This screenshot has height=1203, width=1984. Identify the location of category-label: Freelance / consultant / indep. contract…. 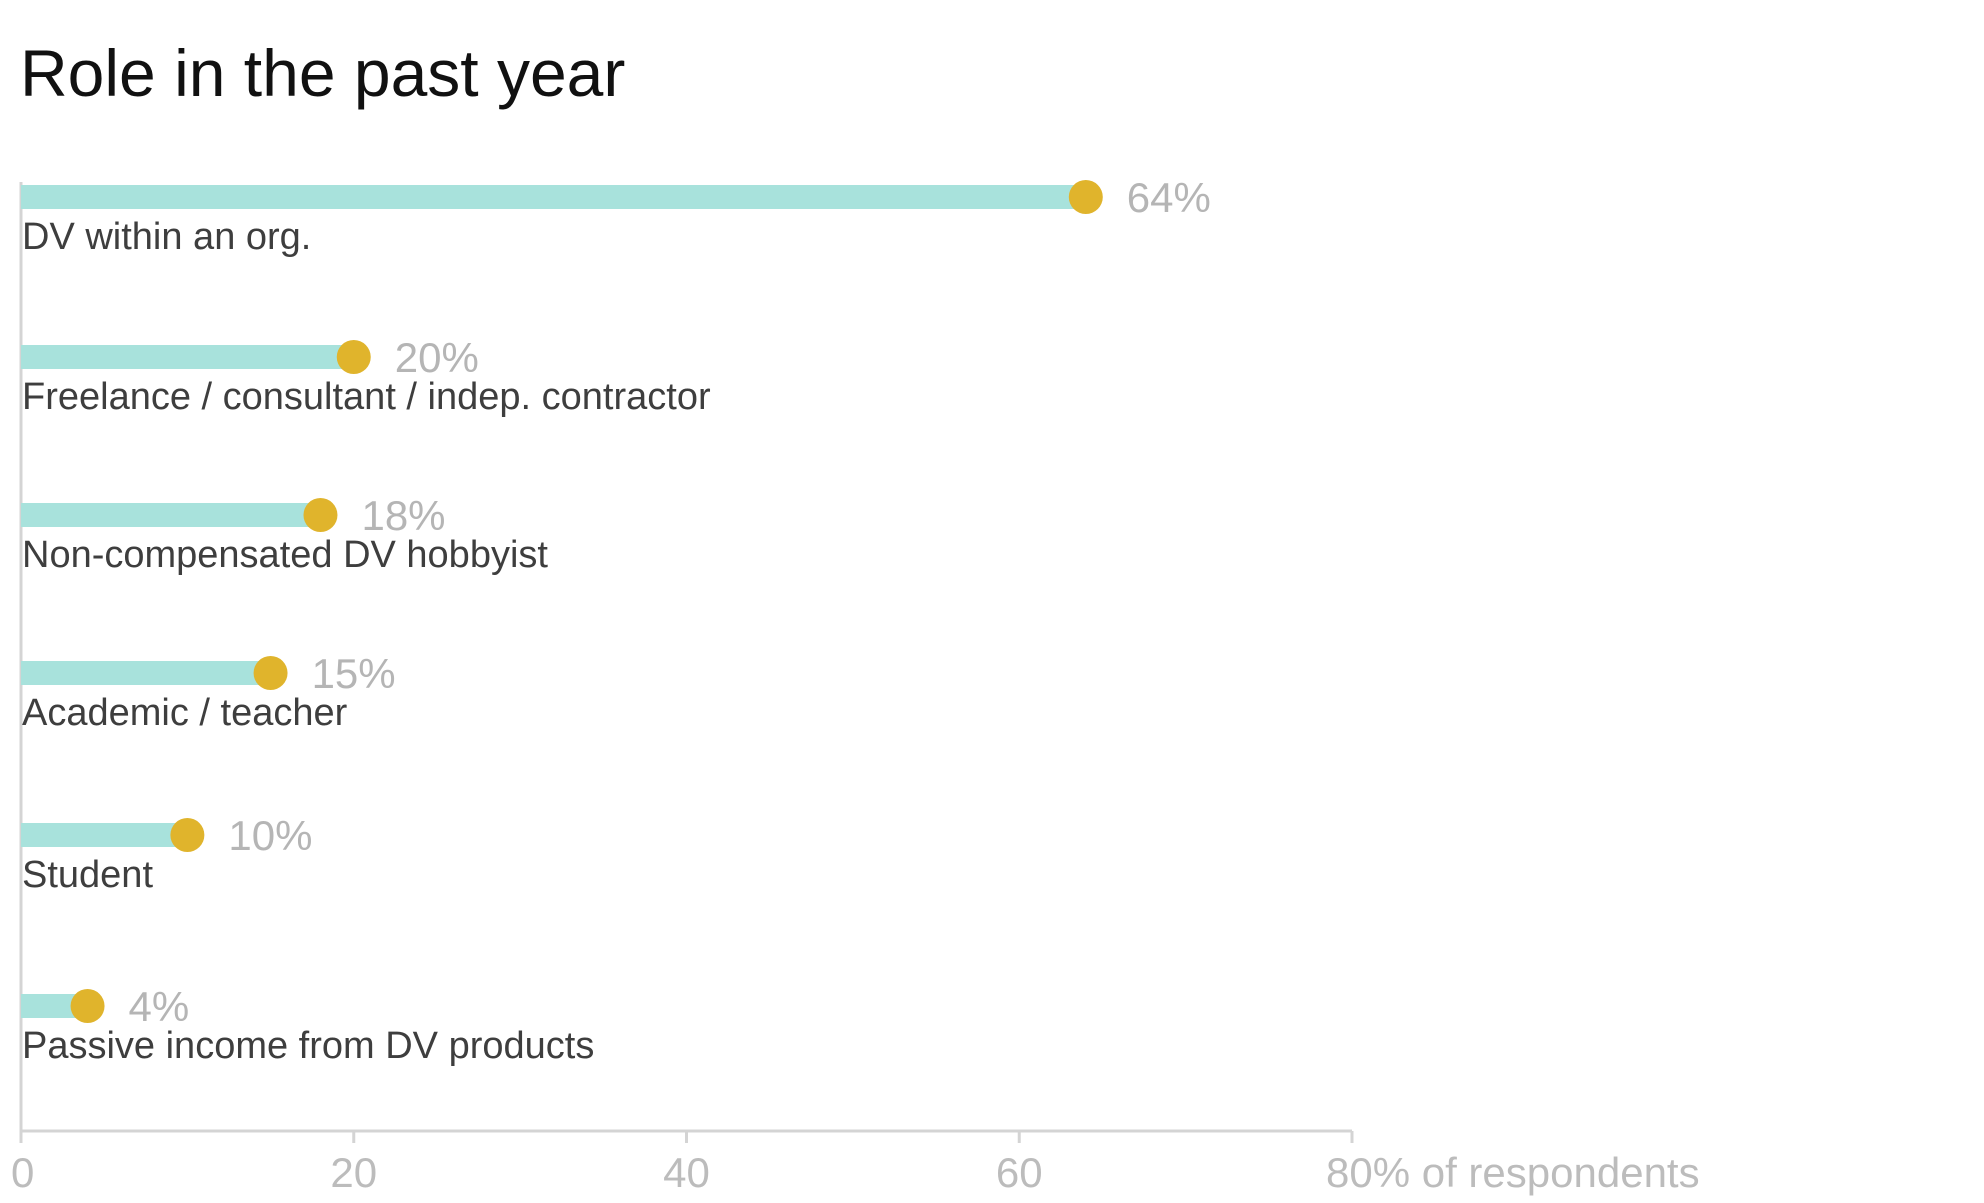
(366, 397).